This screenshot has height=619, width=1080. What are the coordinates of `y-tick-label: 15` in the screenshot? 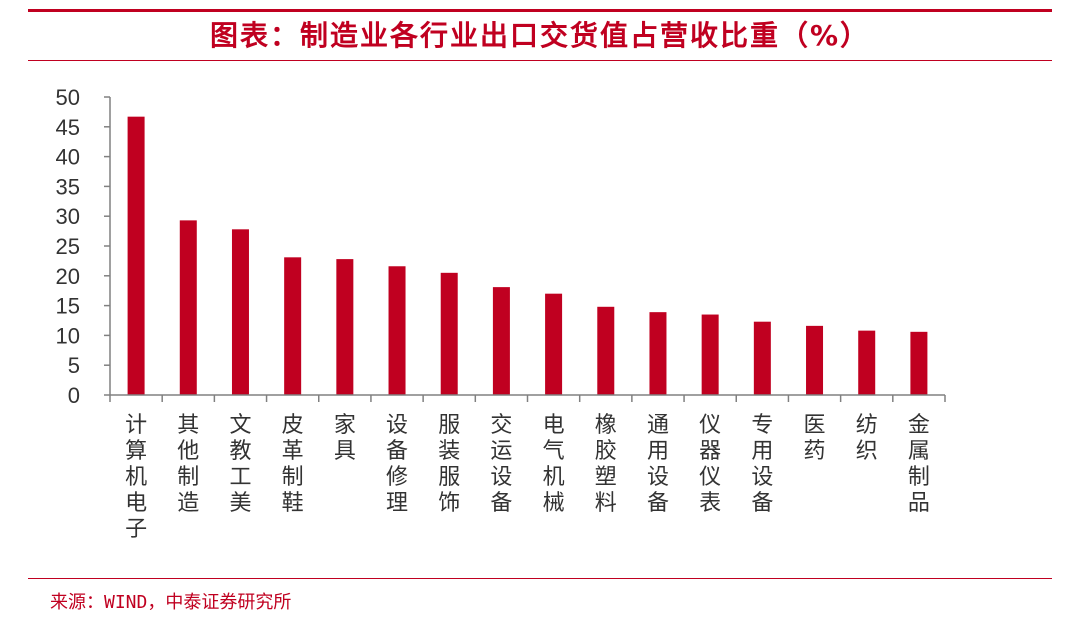 It's located at (68, 306).